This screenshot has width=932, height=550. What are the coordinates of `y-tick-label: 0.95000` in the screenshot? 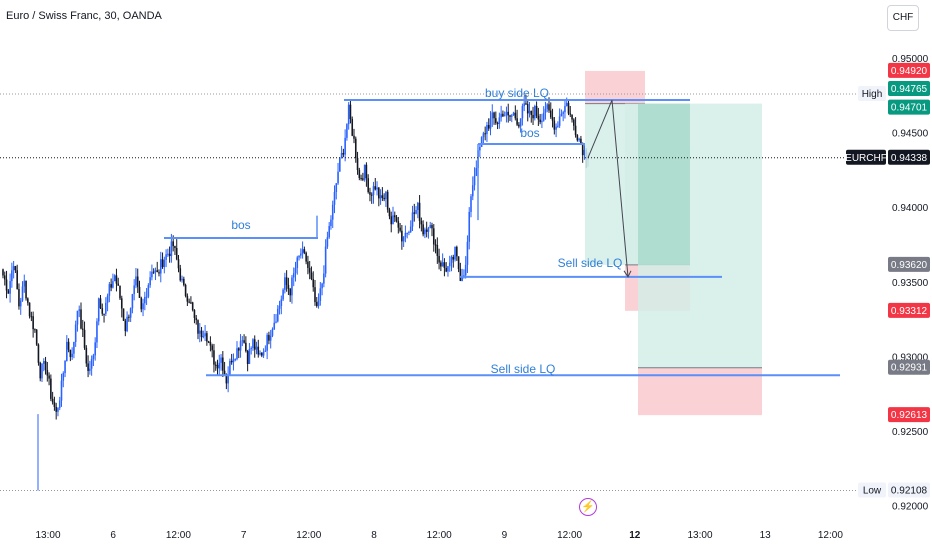 It's located at (910, 59).